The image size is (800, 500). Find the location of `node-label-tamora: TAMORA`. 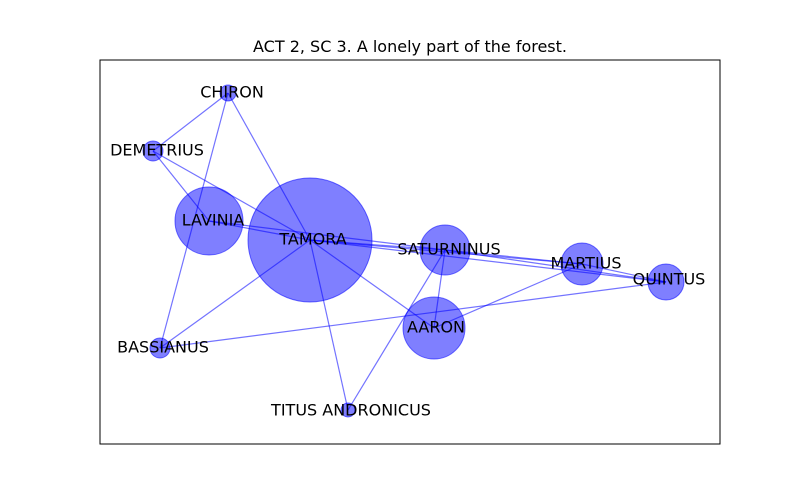

node-label-tamora: TAMORA is located at coordinates (312, 239).